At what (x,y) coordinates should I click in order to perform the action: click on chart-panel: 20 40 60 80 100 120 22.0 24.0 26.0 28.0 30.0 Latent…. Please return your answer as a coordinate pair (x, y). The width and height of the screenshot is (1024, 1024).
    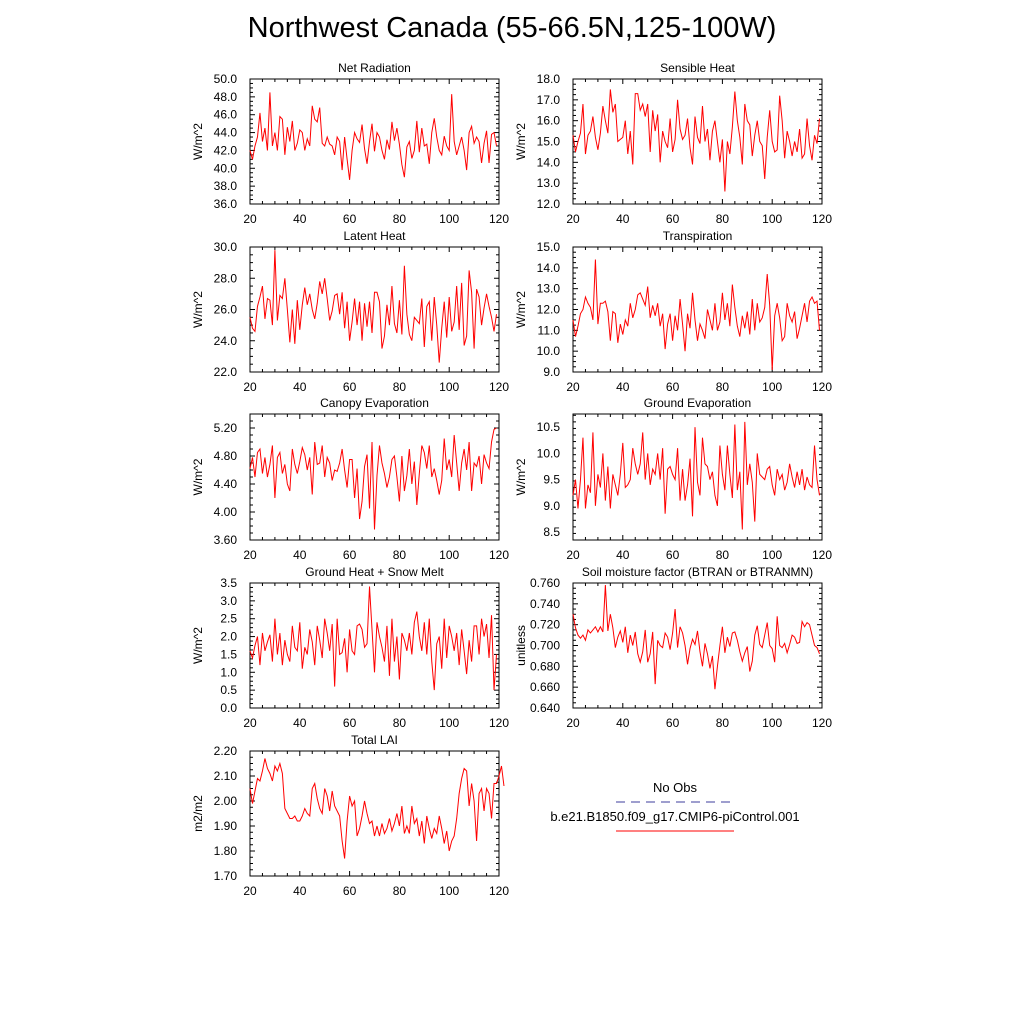
    Looking at the image, I should click on (350, 311).